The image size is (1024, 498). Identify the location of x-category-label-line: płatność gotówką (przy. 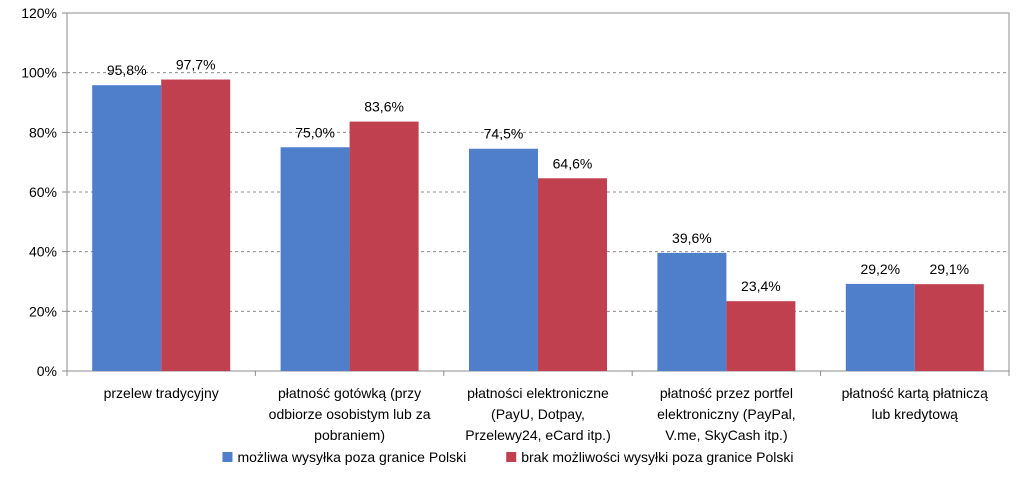
(349, 393).